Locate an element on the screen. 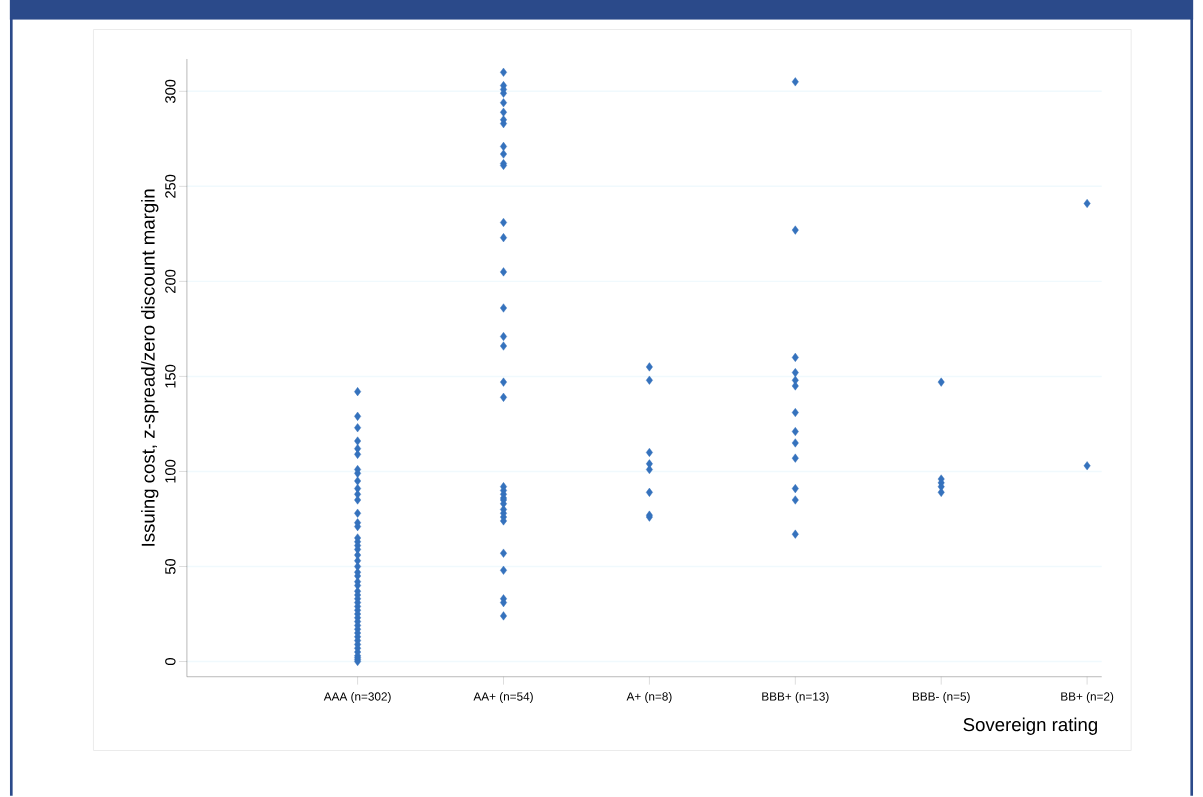 This screenshot has width=1203, height=797. x-tick-label: AAA (n=302) is located at coordinates (357, 697).